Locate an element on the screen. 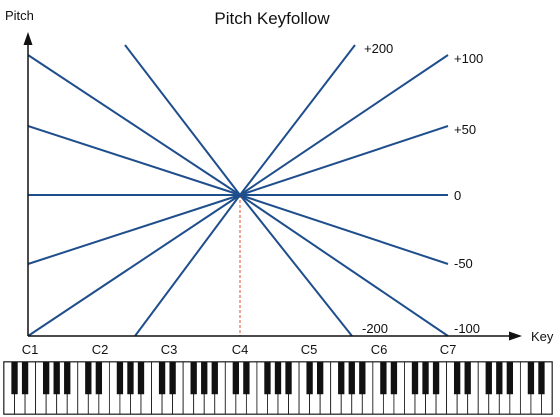  series-label-minus-200: -200 is located at coordinates (375, 328).